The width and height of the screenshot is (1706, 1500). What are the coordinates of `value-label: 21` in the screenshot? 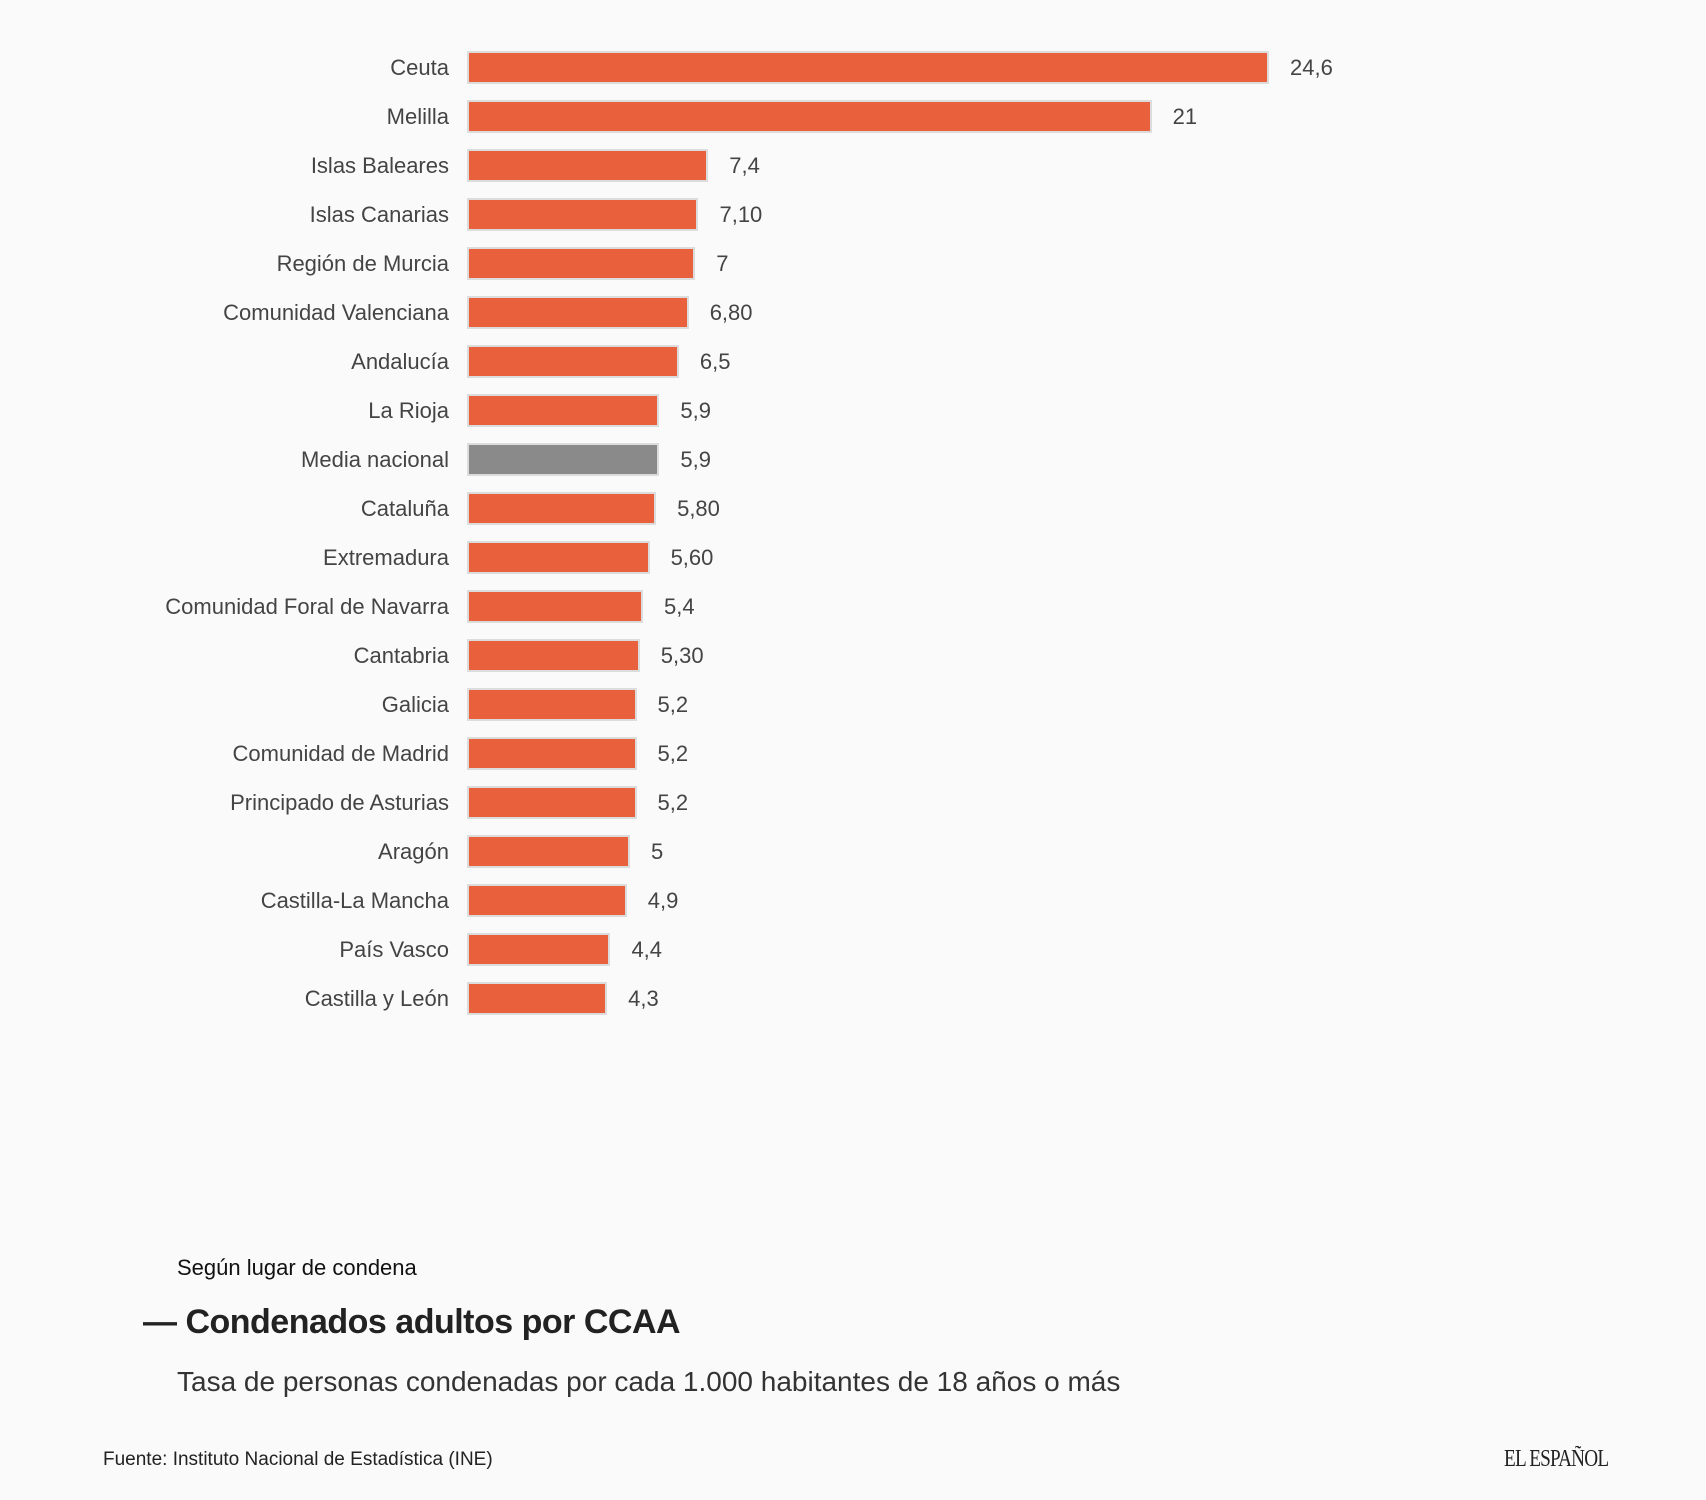 It's located at (1185, 116).